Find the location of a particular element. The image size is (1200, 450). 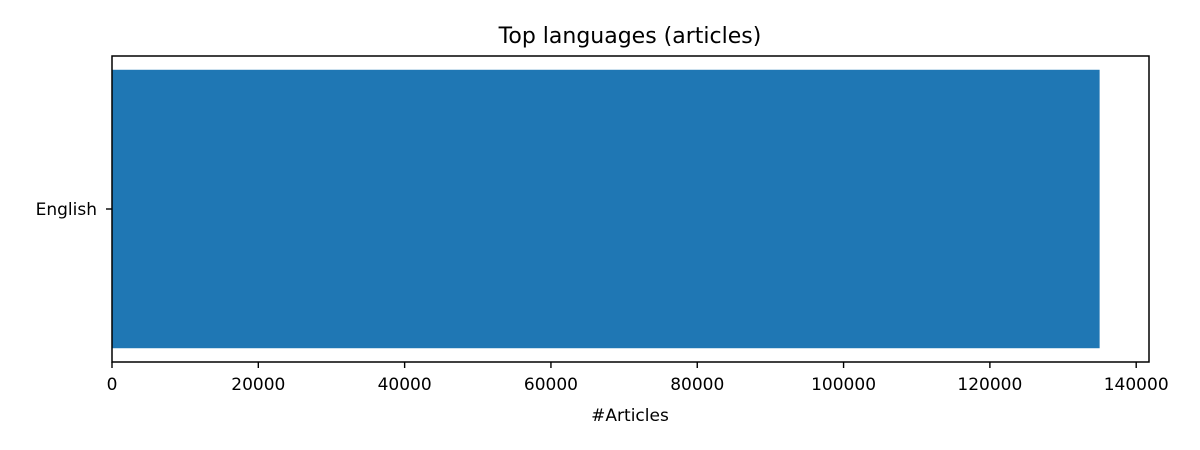

x-tick-label: 80000 is located at coordinates (697, 385).